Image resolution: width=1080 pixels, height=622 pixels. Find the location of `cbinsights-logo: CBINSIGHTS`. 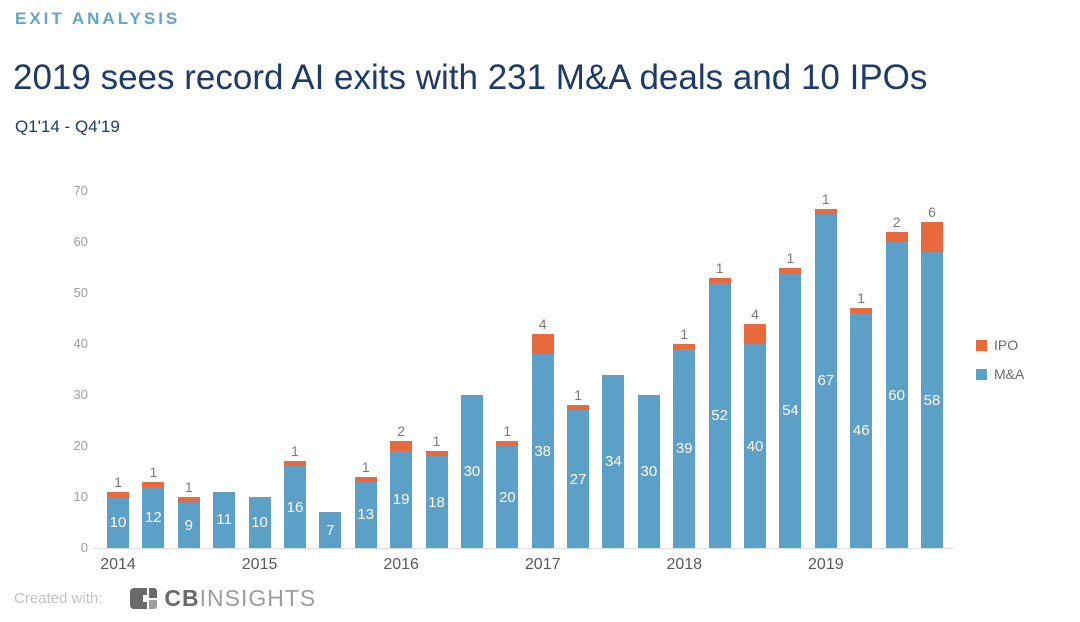

cbinsights-logo: CBINSIGHTS is located at coordinates (223, 598).